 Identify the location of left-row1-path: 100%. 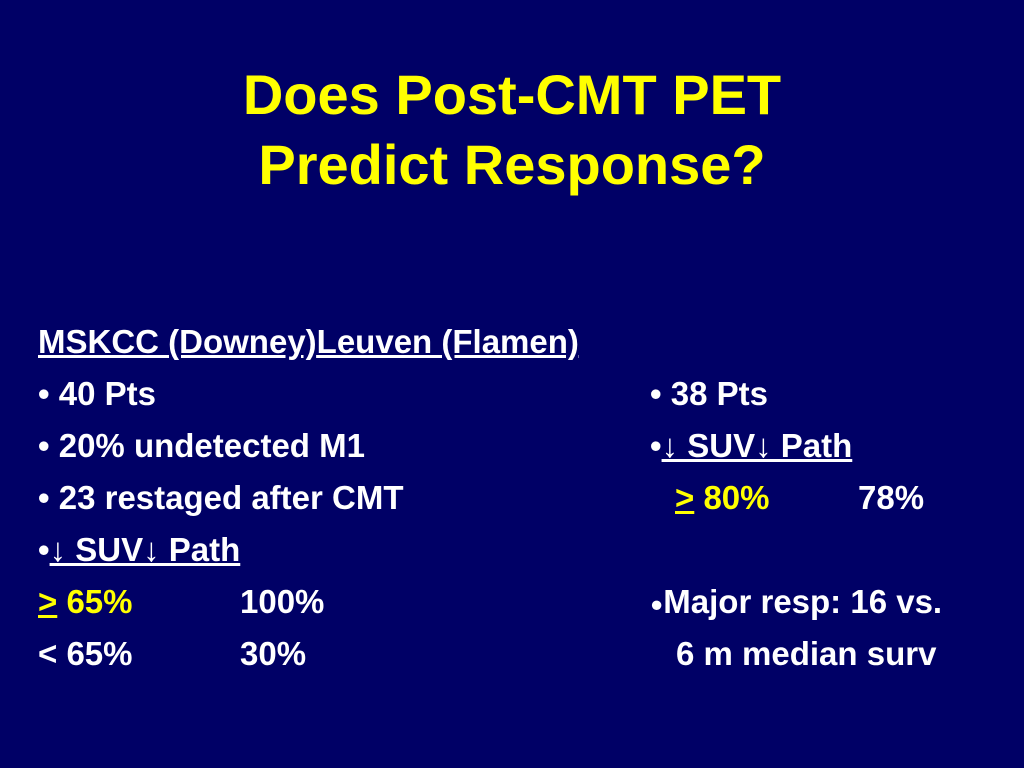
(282, 601).